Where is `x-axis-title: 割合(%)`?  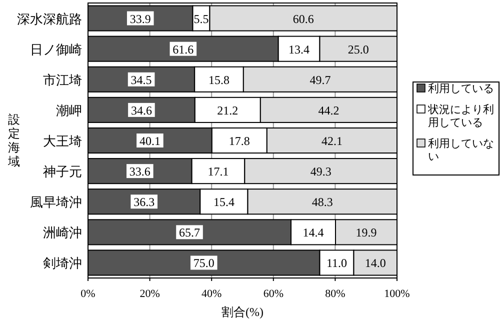
x-axis-title: 割合(%) is located at coordinates (243, 312).